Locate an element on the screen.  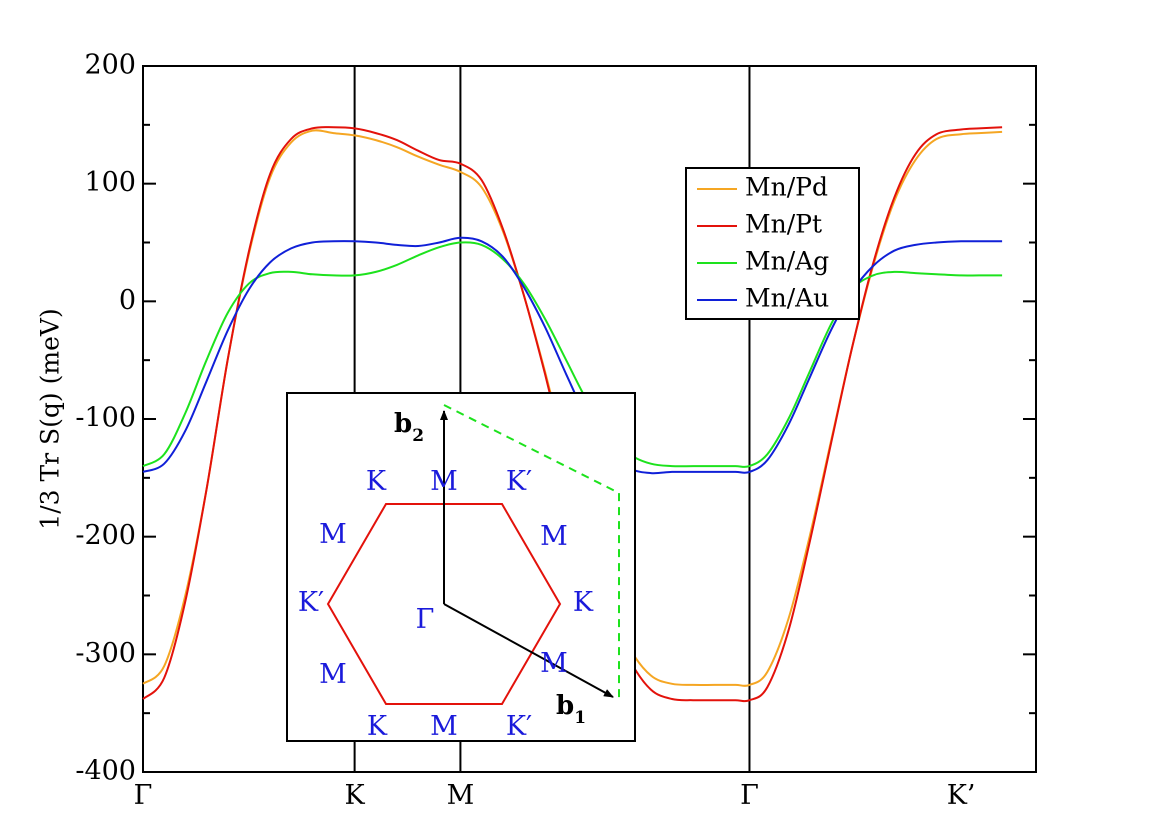
vector-b1-arrow is located at coordinates (528, 650).